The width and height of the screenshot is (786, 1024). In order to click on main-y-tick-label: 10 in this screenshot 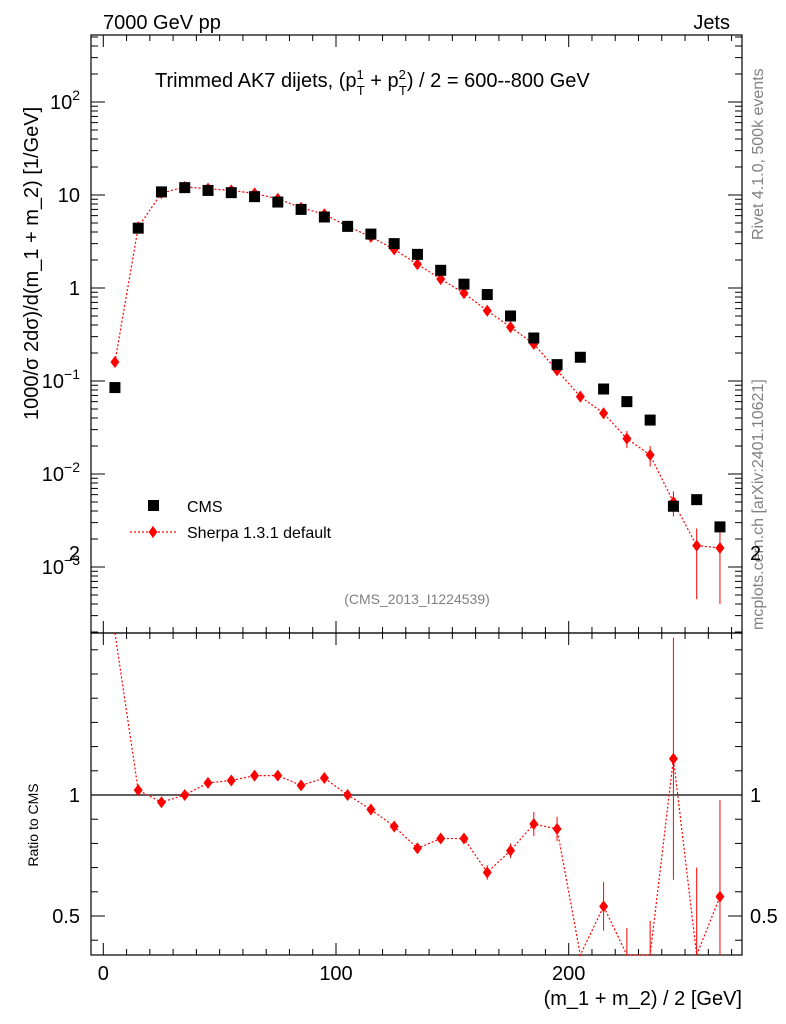, I will do `click(69, 196)`.